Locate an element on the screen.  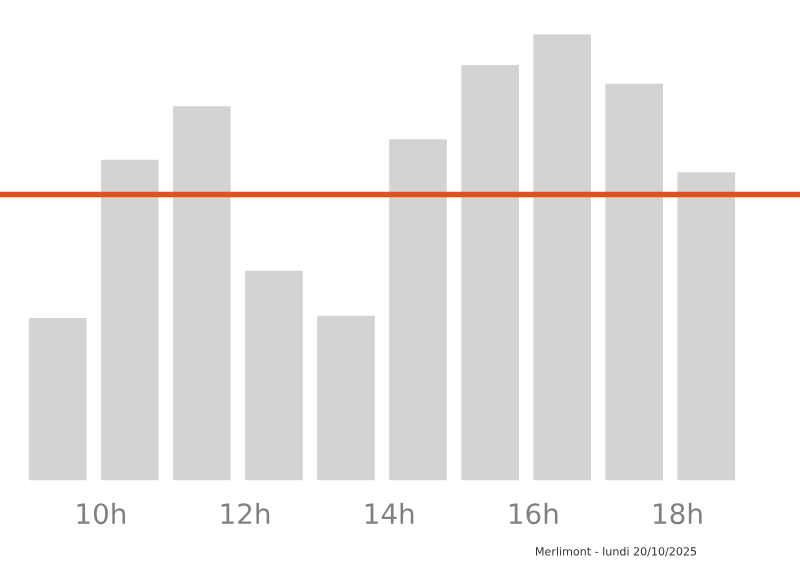
x-tick-label: 16h is located at coordinates (533, 513).